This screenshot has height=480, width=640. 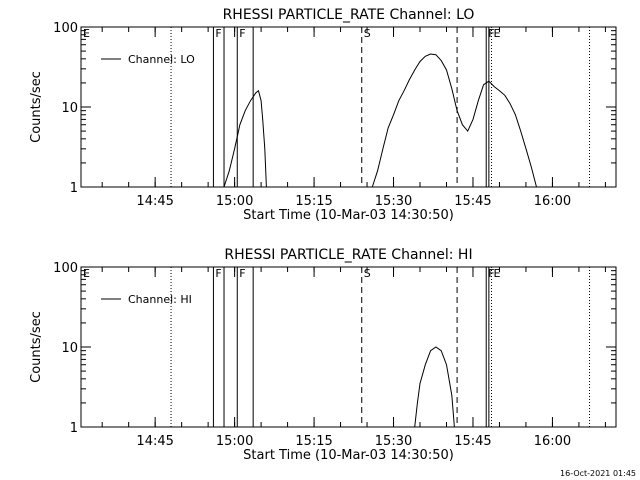 I want to click on legend-entry: Channel: HI, so click(x=160, y=299).